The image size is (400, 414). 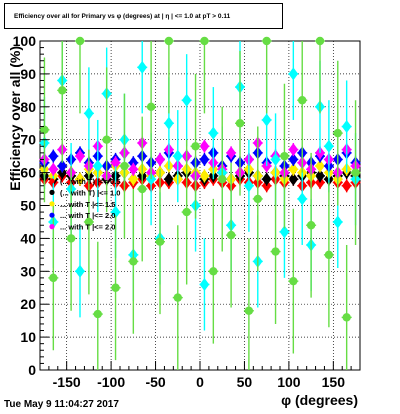 I want to click on legend-label: ... with T |<= 1.5, so click(x=87, y=204).